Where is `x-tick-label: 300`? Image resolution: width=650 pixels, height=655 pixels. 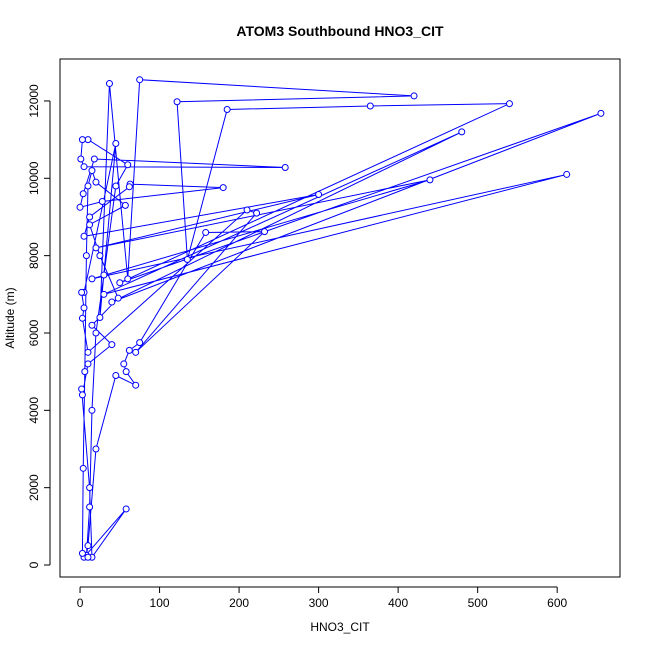
x-tick-label: 300 is located at coordinates (319, 603).